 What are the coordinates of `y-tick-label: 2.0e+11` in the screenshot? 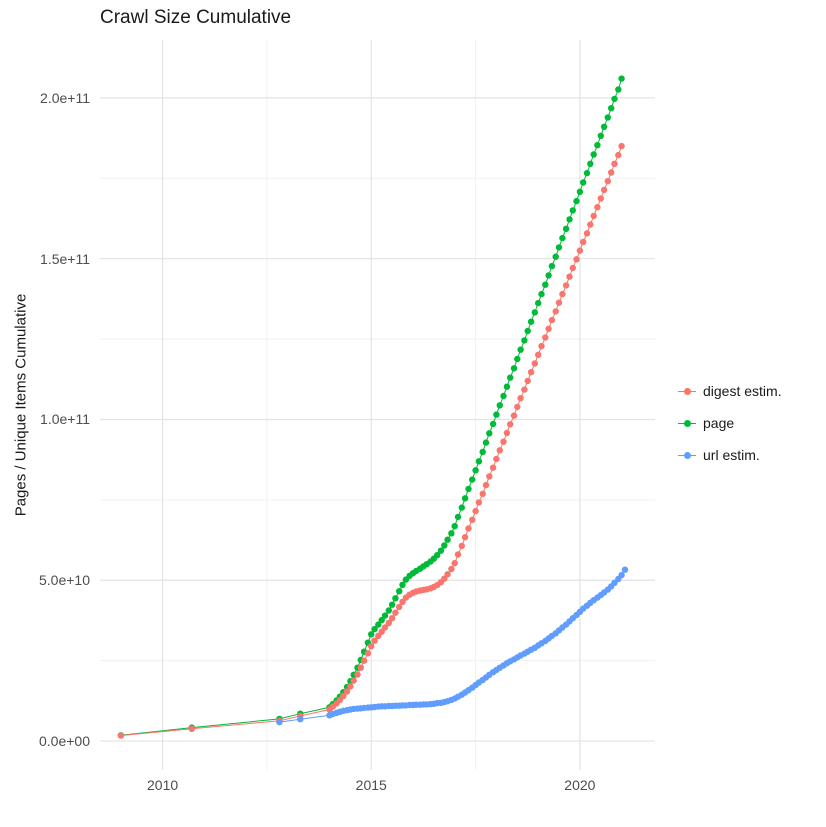 It's located at (65, 97).